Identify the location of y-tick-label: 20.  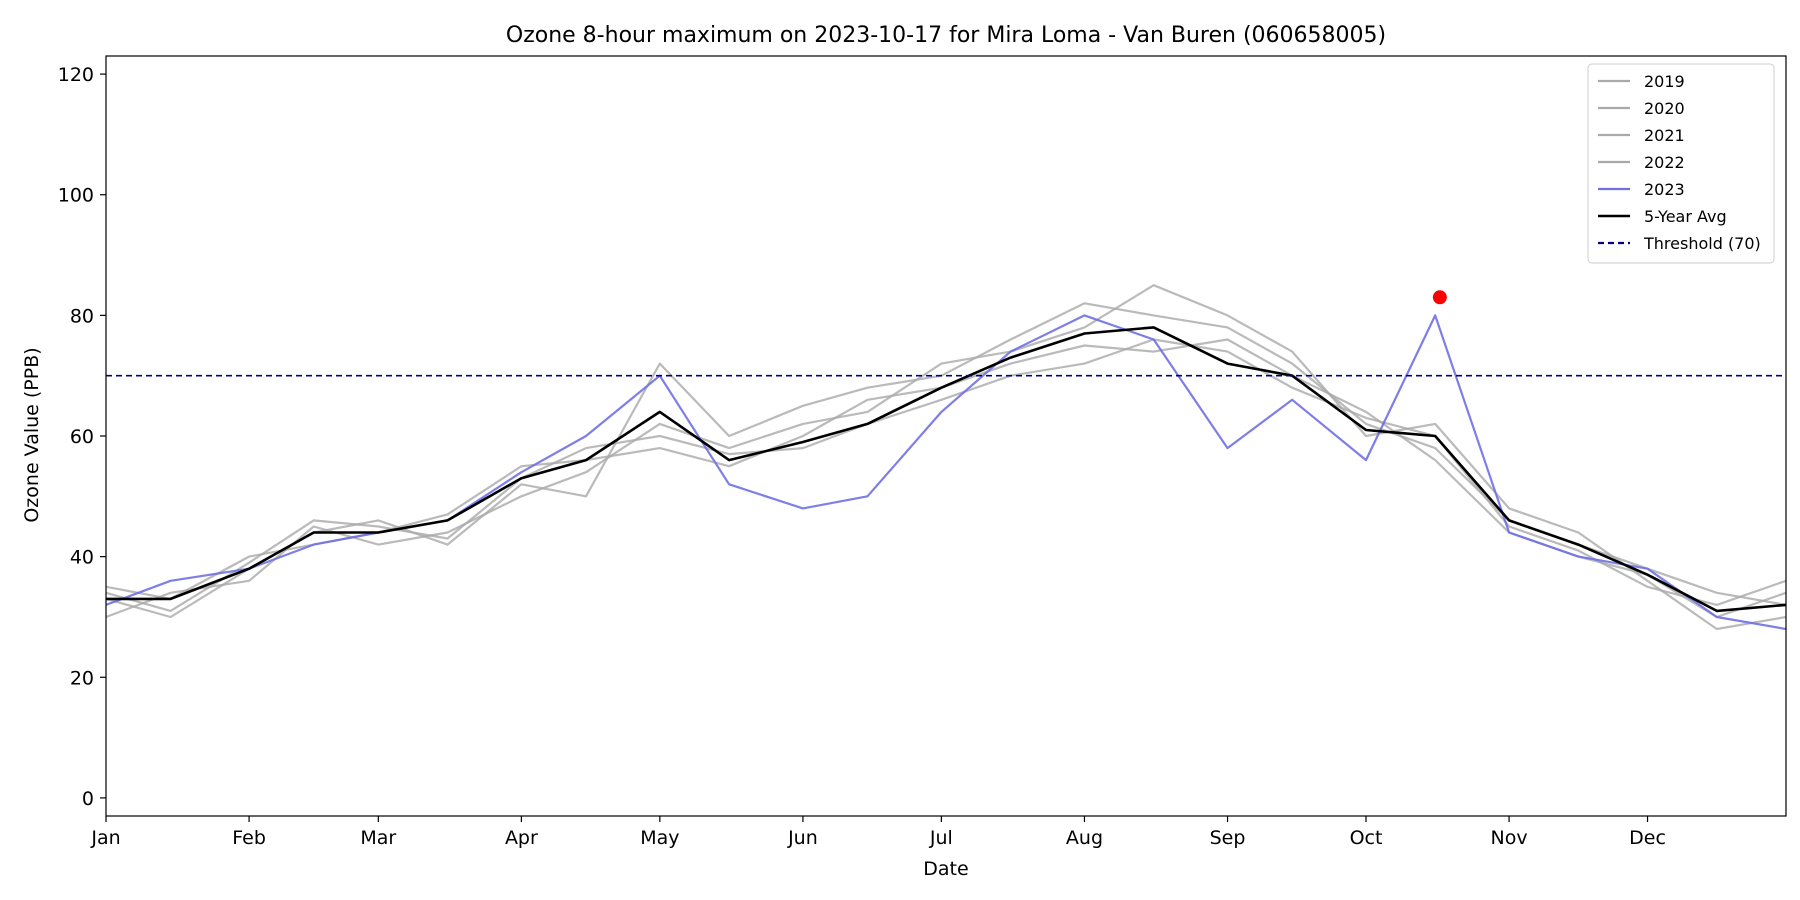
(82, 678).